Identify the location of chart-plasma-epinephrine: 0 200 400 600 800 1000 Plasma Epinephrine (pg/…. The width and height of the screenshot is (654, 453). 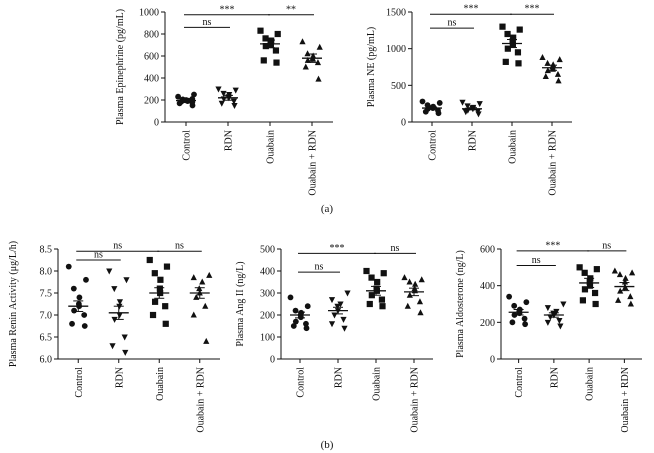
(224, 100).